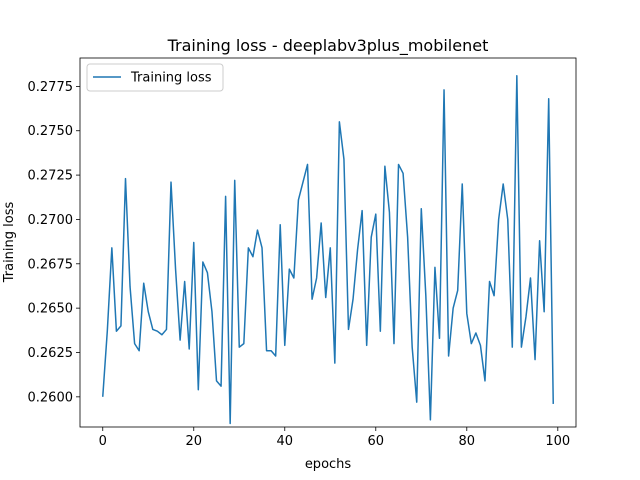 The height and width of the screenshot is (480, 640). What do you see at coordinates (51, 397) in the screenshot?
I see `y-tick-label: 0.2600` at bounding box center [51, 397].